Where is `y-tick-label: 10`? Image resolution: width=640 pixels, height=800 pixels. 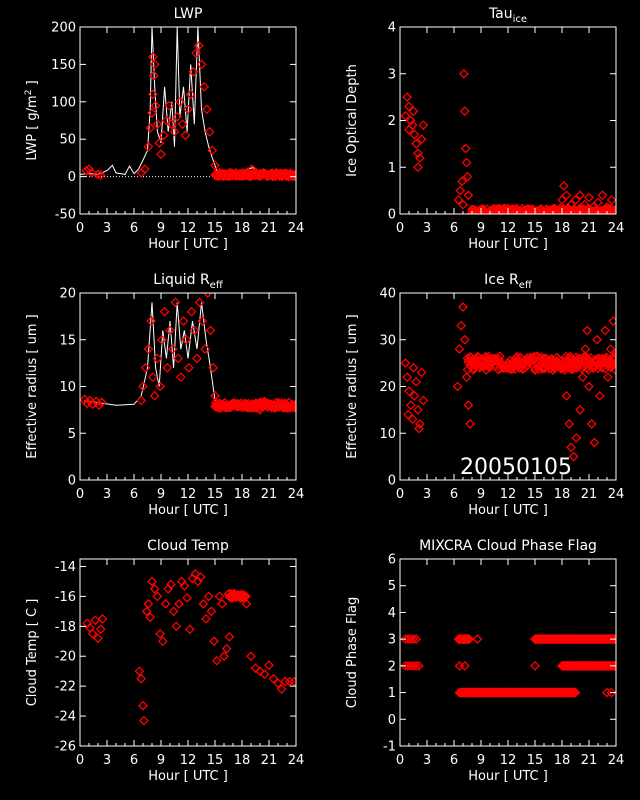 y-tick-label: 10 is located at coordinates (67, 387).